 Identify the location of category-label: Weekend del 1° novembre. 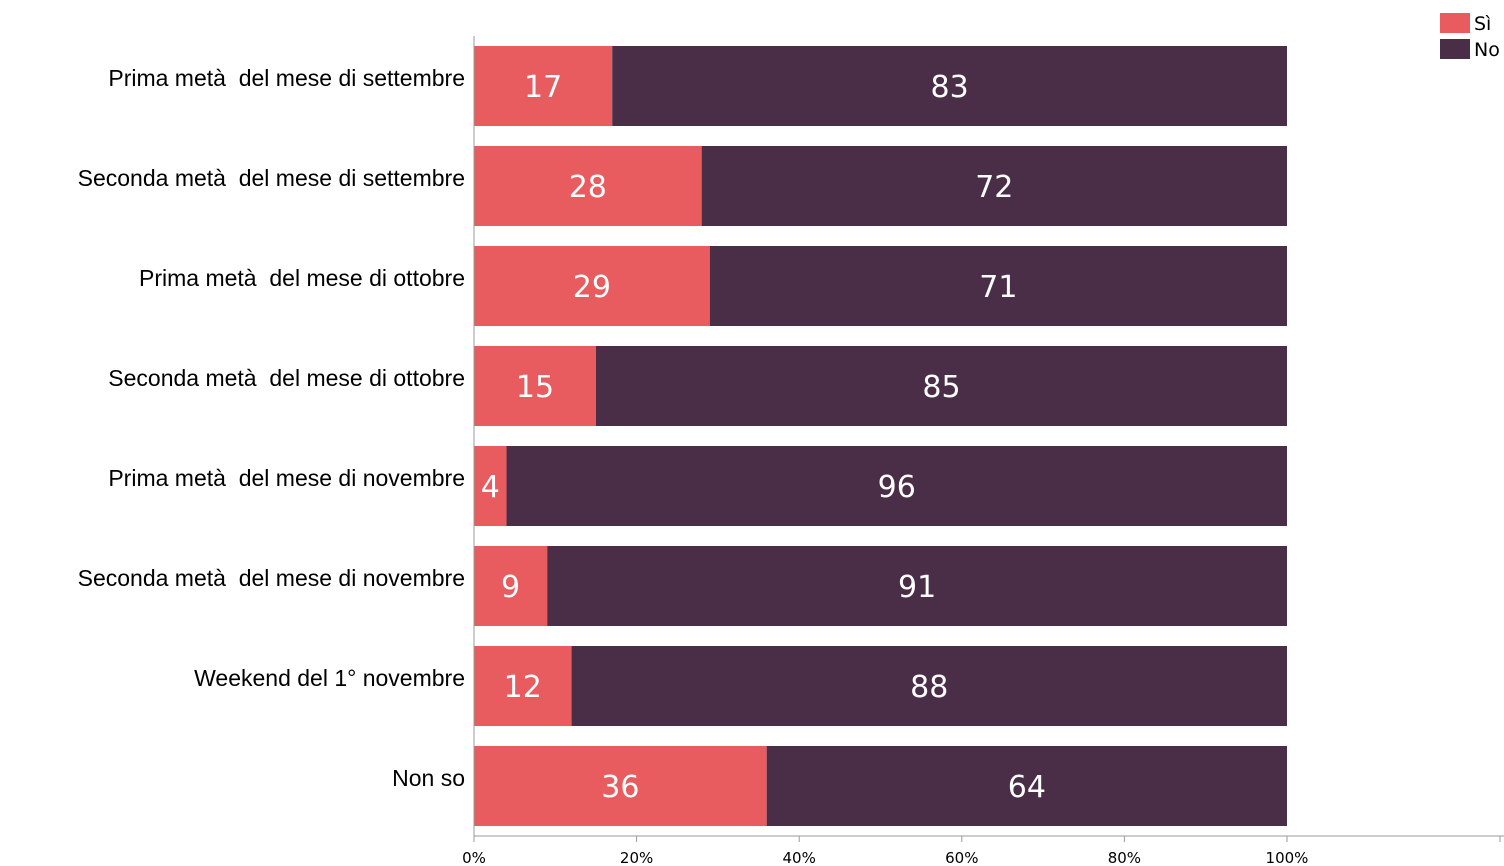
(329, 678).